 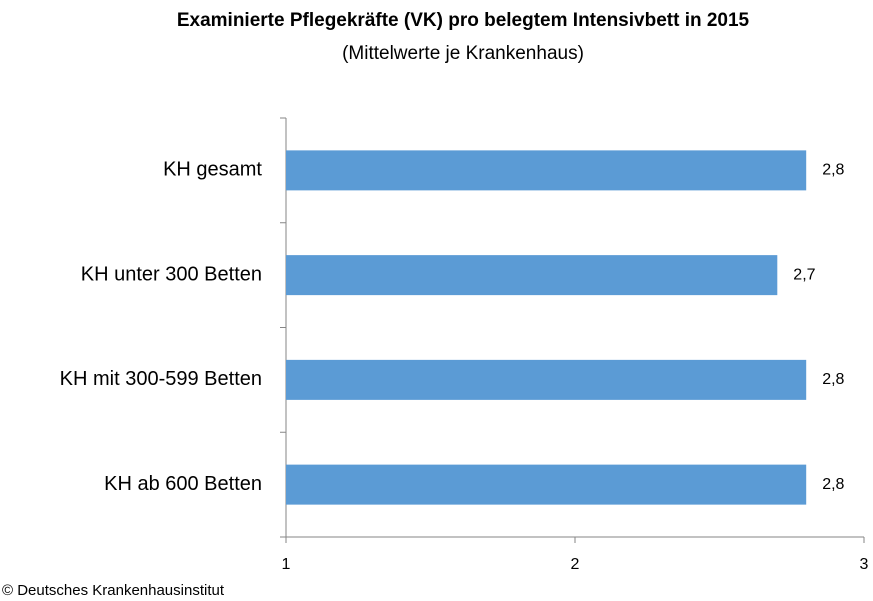 What do you see at coordinates (113, 590) in the screenshot?
I see `source: © Deutsches Krankenhausinstitut` at bounding box center [113, 590].